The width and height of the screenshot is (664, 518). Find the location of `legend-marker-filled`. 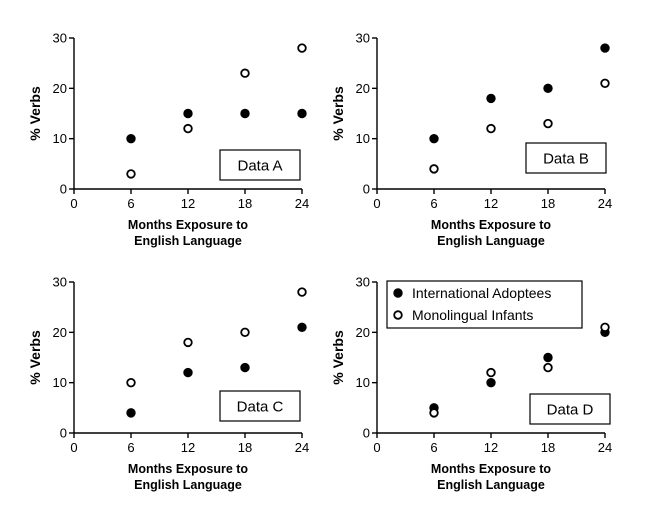

legend-marker-filled is located at coordinates (398, 293).